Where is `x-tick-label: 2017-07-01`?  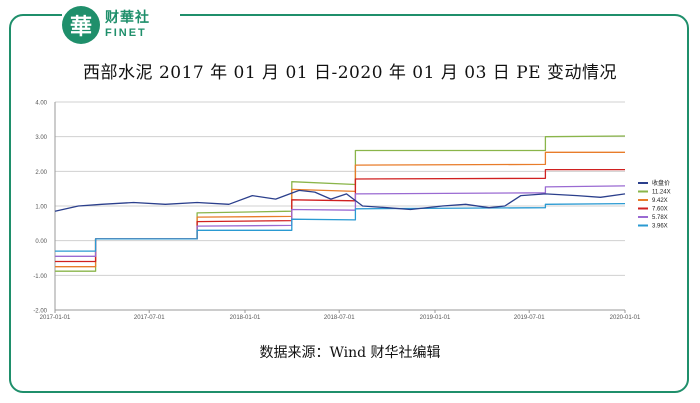
x-tick-label: 2017-07-01 is located at coordinates (149, 318).